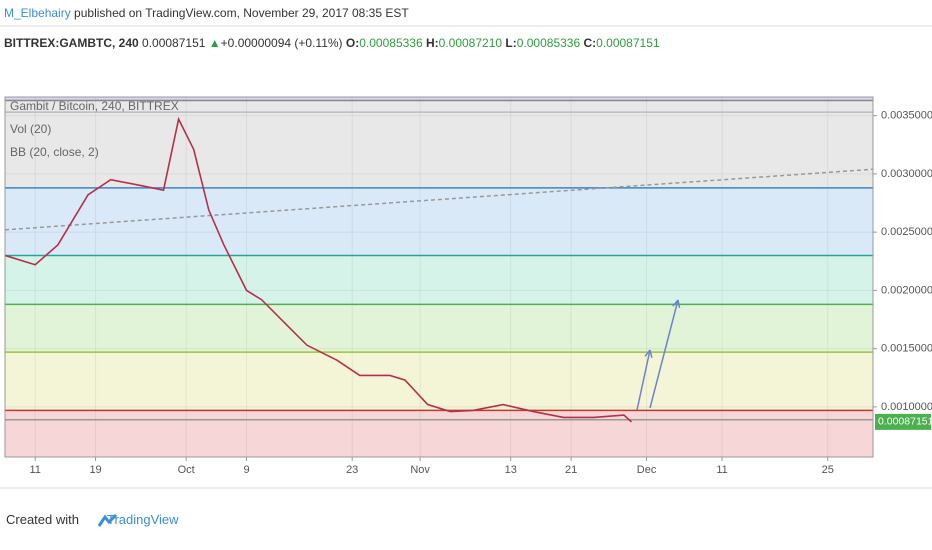 Image resolution: width=932 pixels, height=550 pixels. I want to click on last: 0.00087151, so click(174, 43).